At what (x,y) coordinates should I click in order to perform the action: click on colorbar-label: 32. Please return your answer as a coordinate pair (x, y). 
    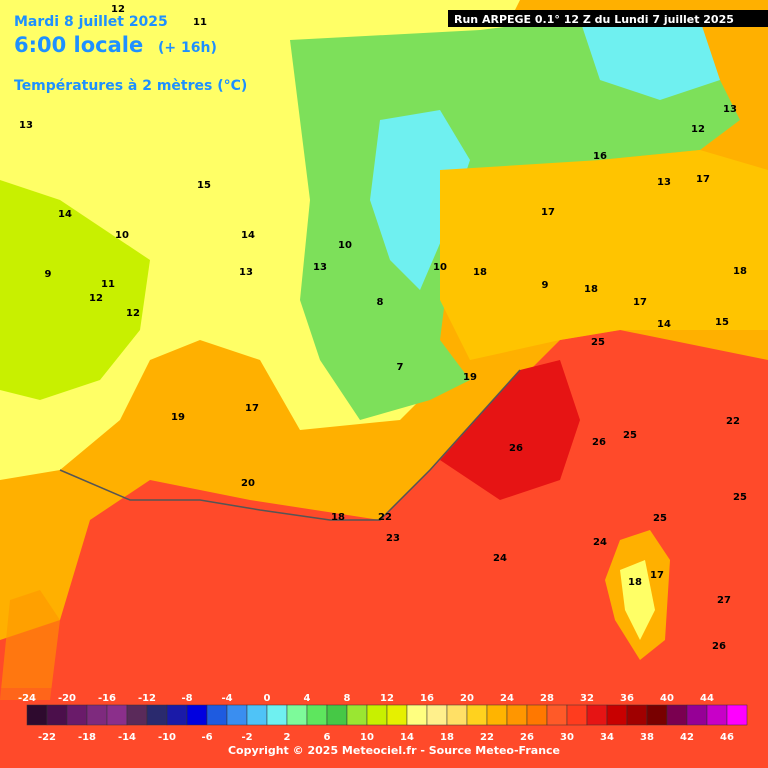
    Looking at the image, I should click on (587, 698).